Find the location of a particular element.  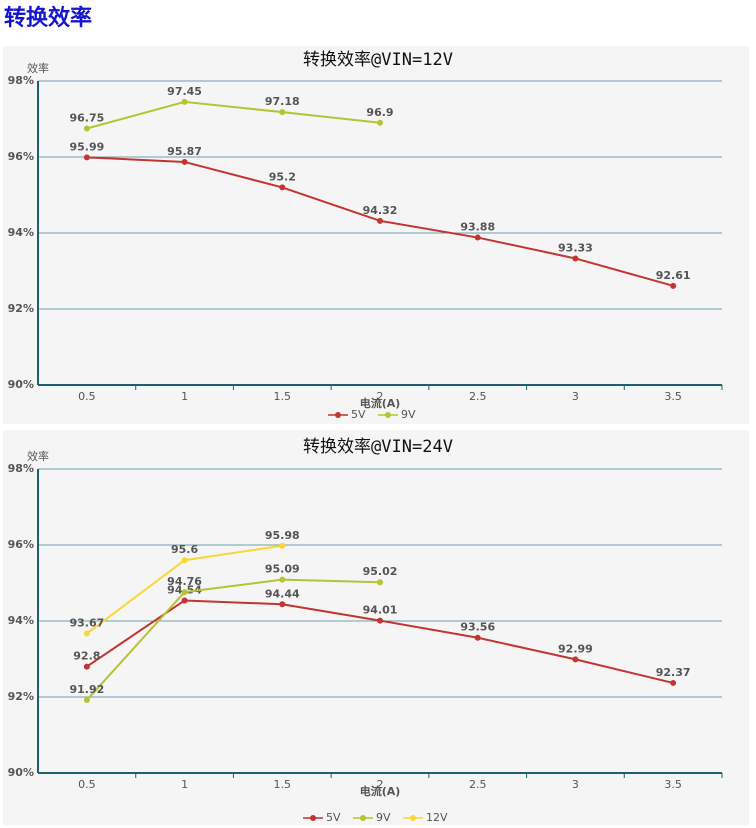

chart-title: 转换效率@VIN=12V is located at coordinates (378, 60).